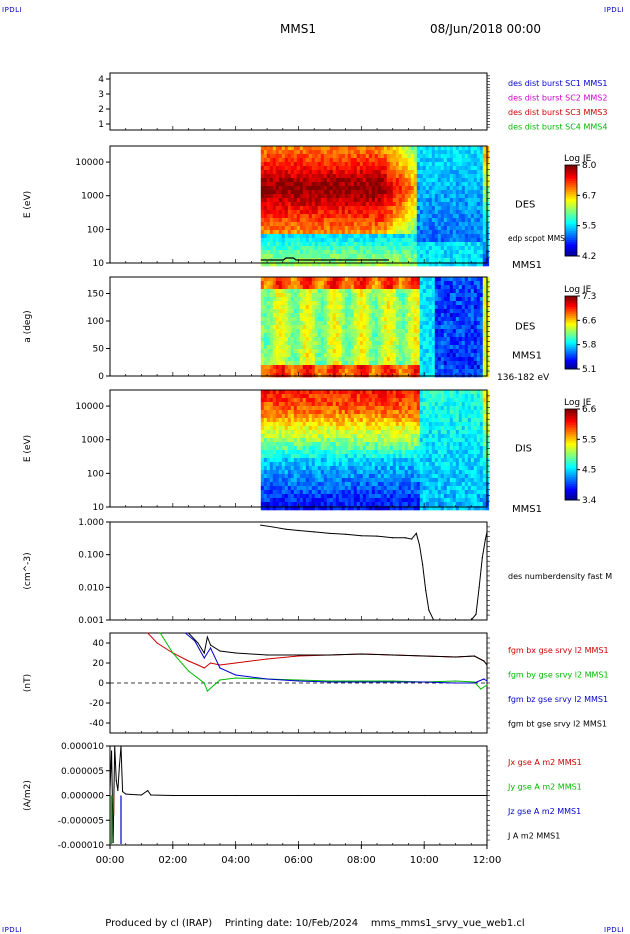 Image resolution: width=630 pixels, height=934 pixels. Describe the element at coordinates (571, 302) in the screenshot. I see `des-pitch-colorbar-step` at that location.